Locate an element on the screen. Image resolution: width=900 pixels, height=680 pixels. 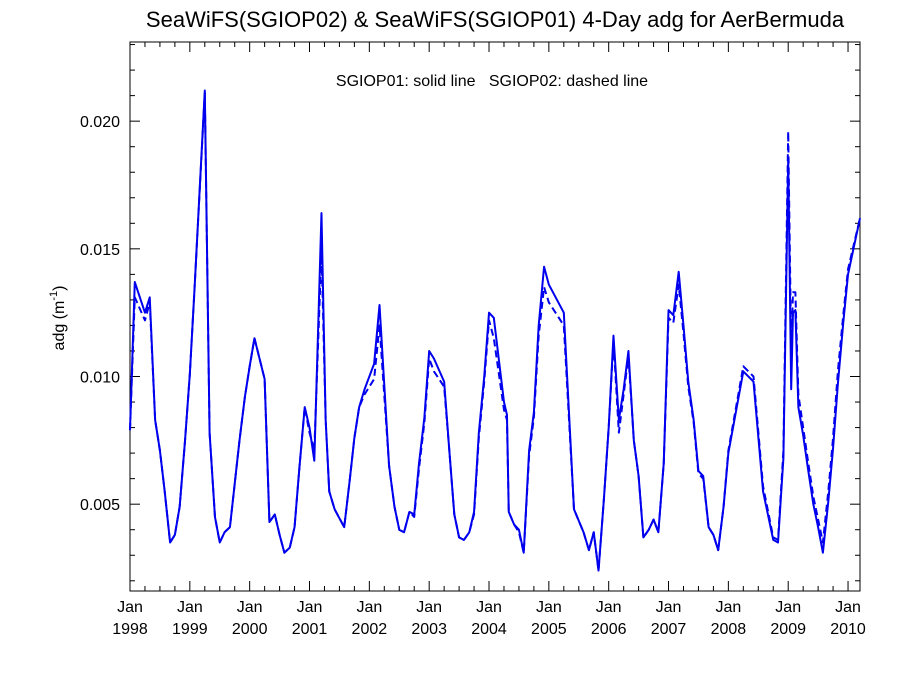
x-tick-year: 2000 is located at coordinates (250, 629).